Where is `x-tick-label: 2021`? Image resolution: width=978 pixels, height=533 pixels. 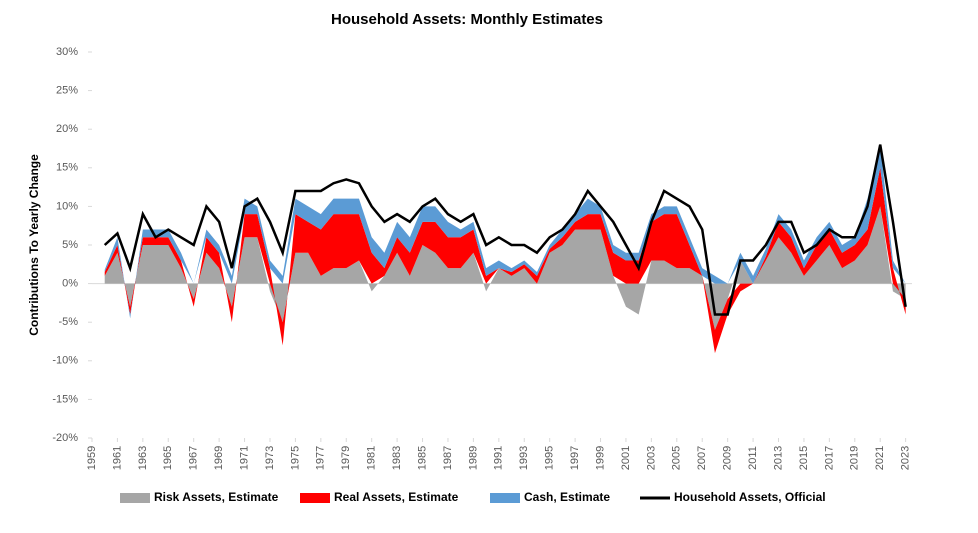 x-tick-label: 2021 is located at coordinates (880, 458).